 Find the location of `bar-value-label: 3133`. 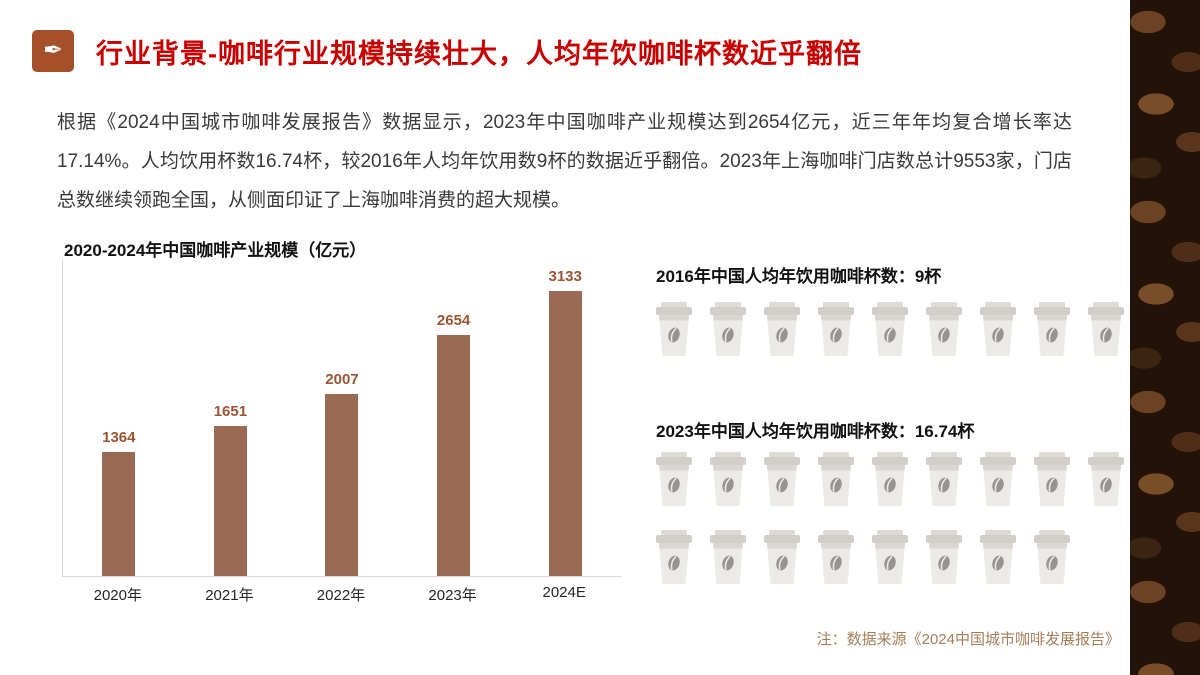

bar-value-label: 3133 is located at coordinates (565, 276).